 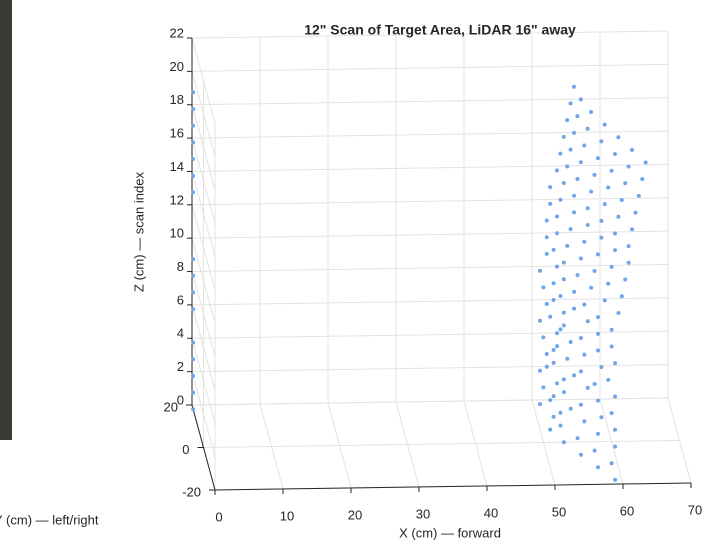 I want to click on photo-edge, so click(x=6, y=220).